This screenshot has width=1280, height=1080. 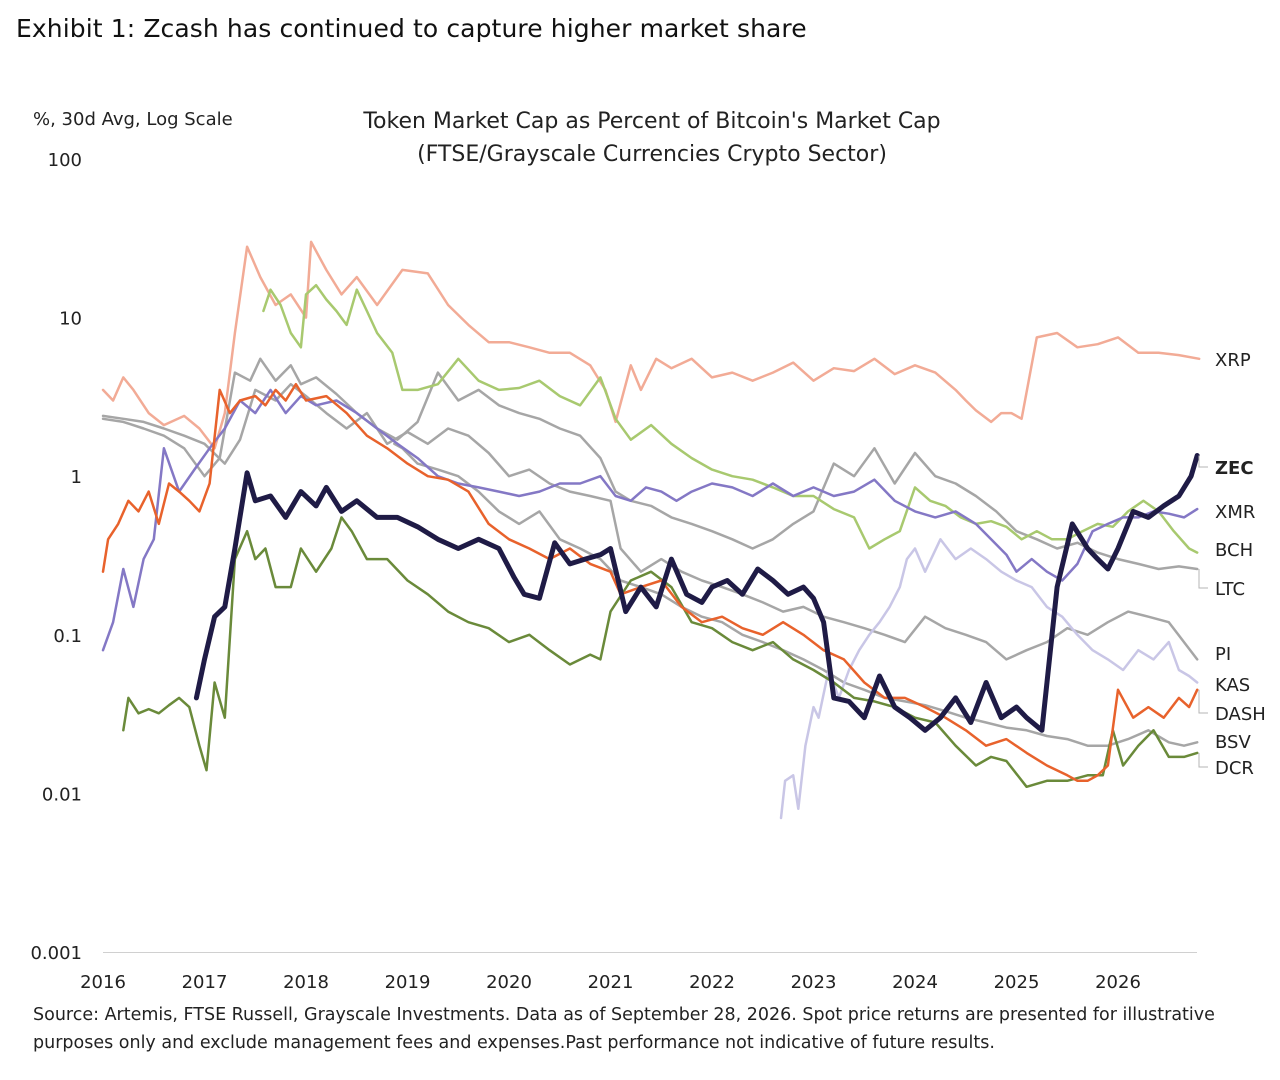 I want to click on x-tick-label: 2020, so click(x=509, y=982).